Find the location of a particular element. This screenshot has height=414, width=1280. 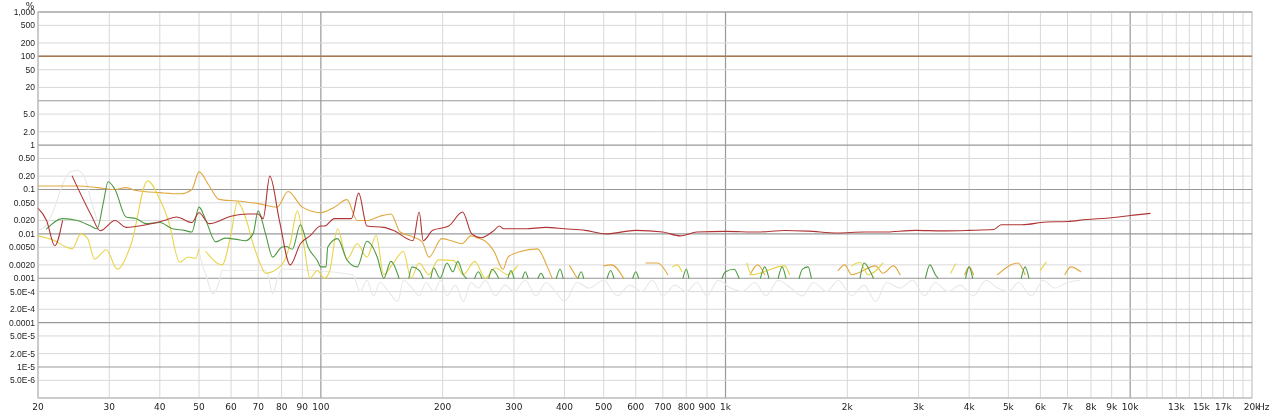

x-tick-label: 50 is located at coordinates (199, 407).